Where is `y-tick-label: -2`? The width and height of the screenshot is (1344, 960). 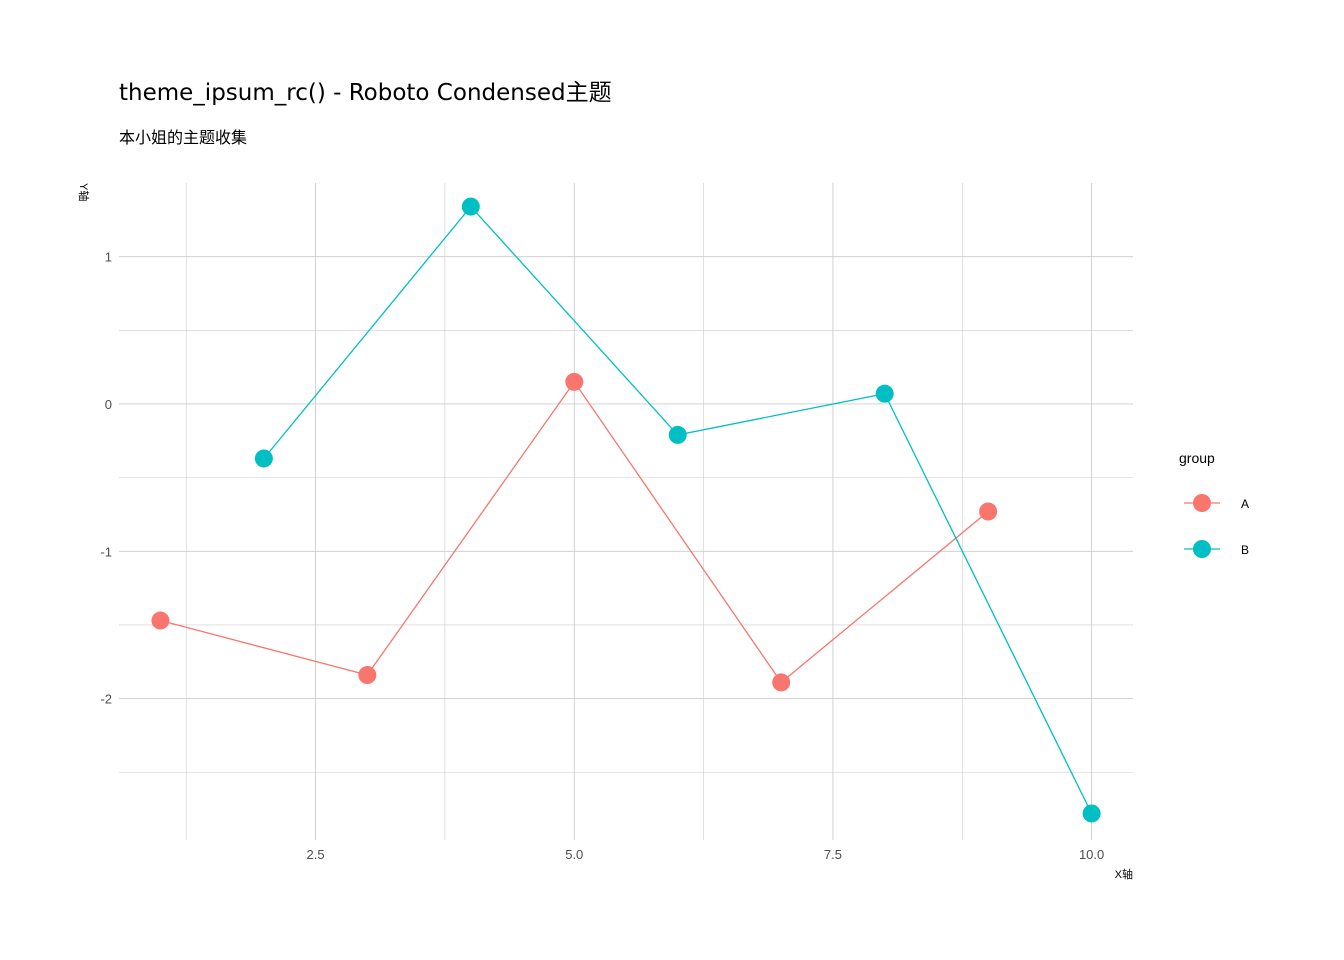
y-tick-label: -2 is located at coordinates (106, 699).